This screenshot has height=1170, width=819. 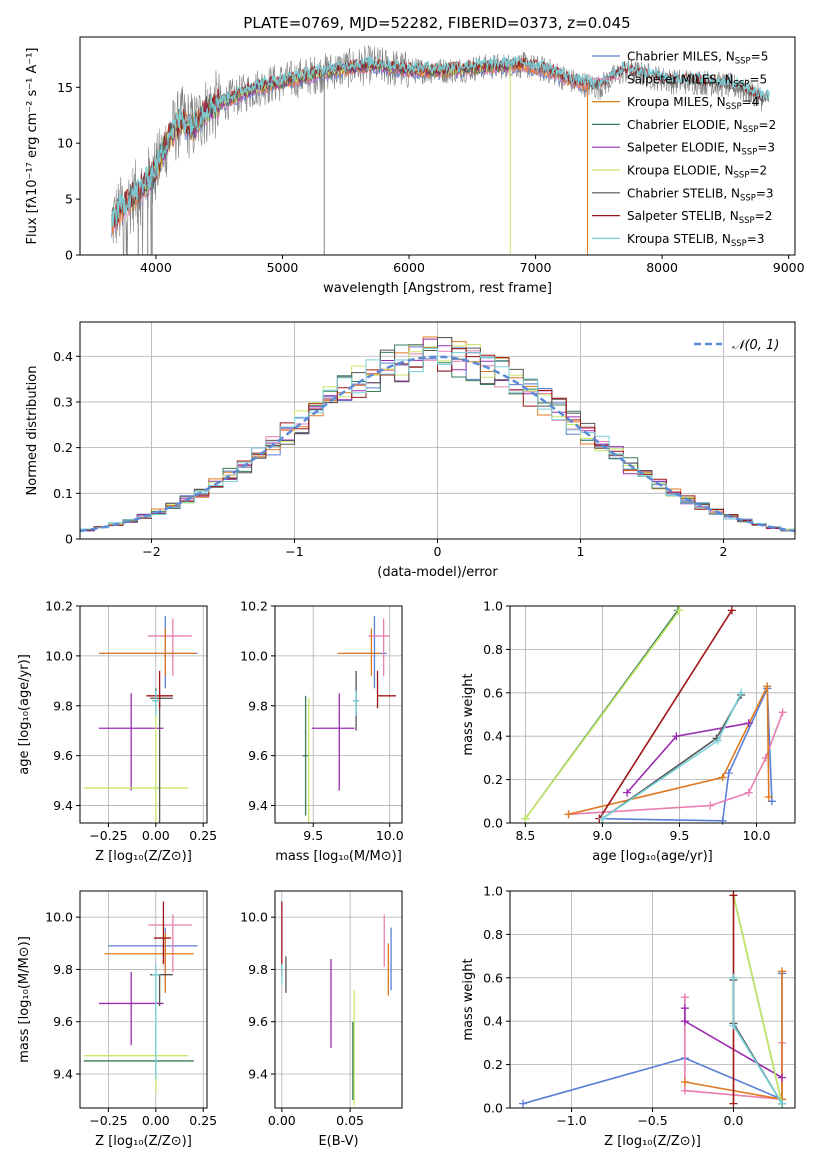 I want to click on residual-plot, so click(x=437, y=434).